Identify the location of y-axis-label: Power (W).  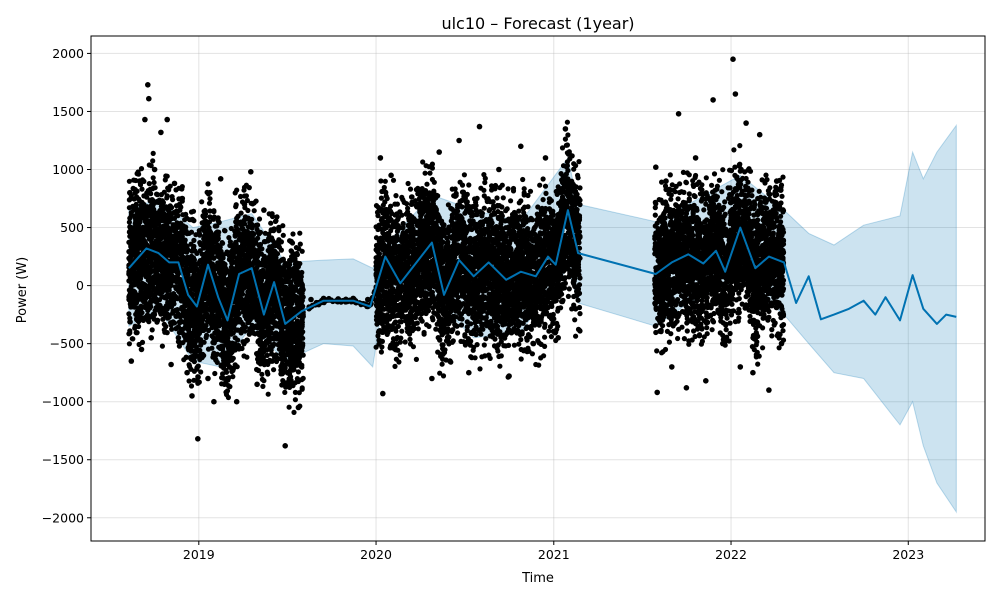
(22, 290).